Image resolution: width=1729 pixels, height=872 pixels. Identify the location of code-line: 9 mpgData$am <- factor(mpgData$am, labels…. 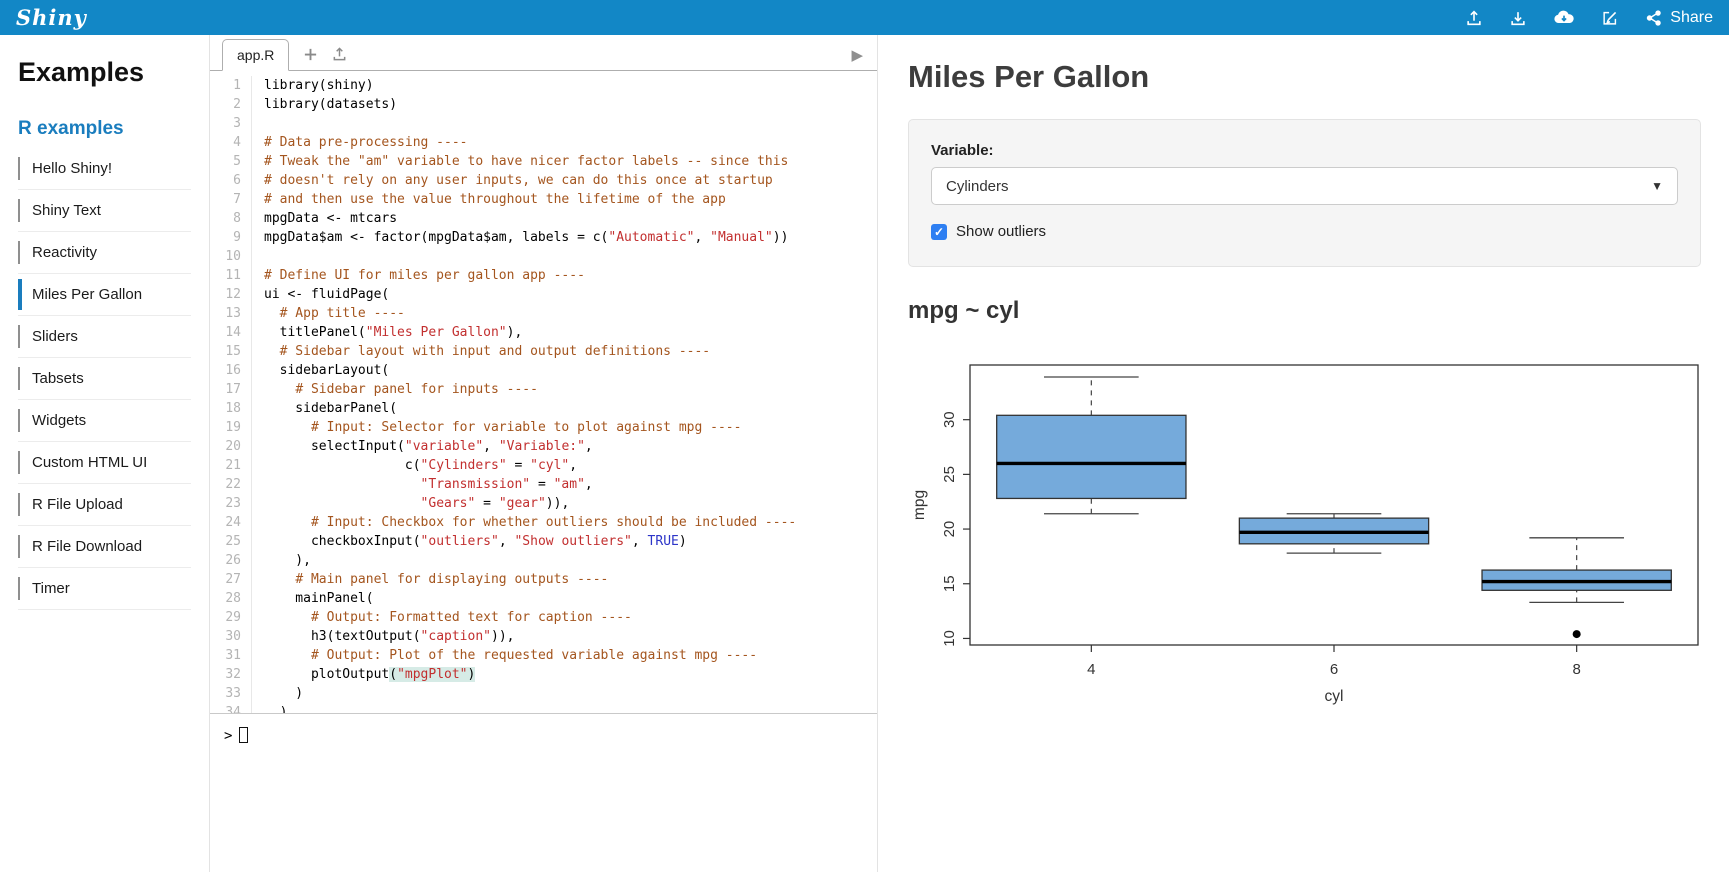
(543, 237).